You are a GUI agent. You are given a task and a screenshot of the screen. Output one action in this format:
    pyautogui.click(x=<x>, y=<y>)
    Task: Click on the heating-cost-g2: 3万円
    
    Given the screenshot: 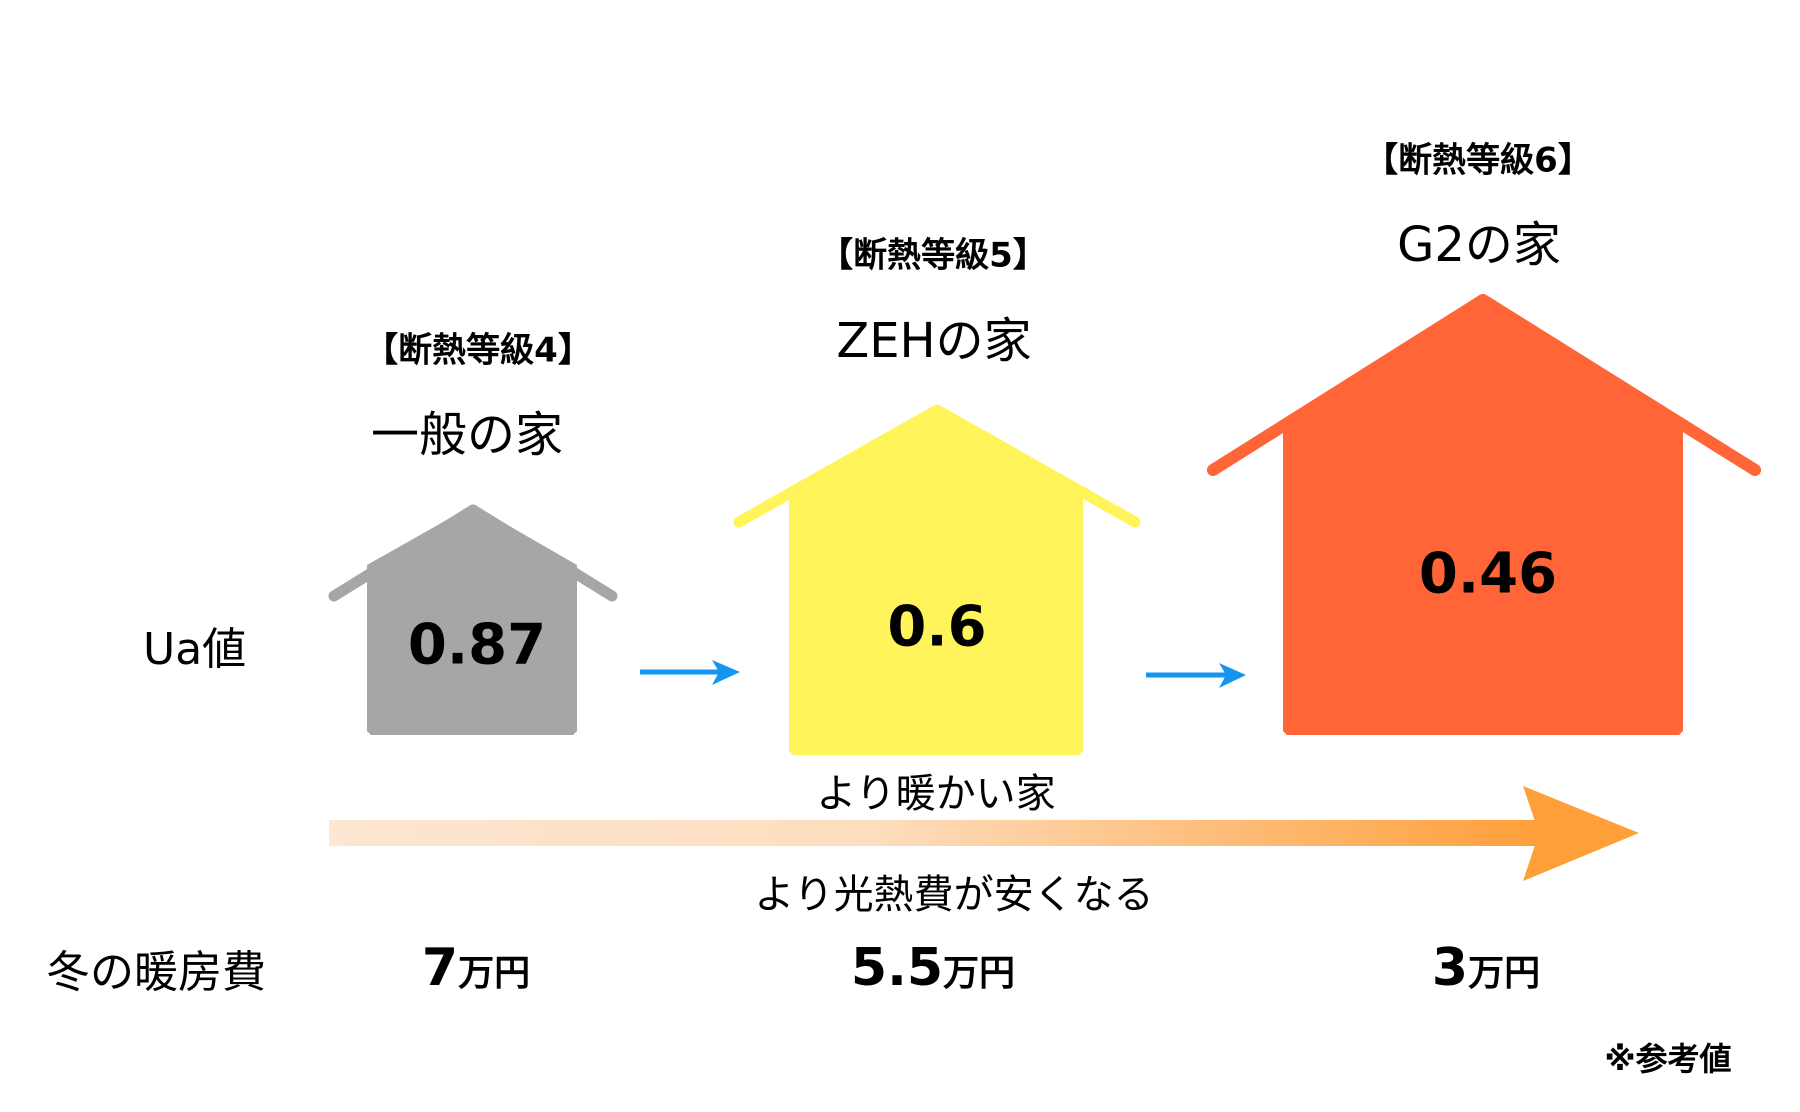 What is the action you would take?
    pyautogui.click(x=1486, y=968)
    